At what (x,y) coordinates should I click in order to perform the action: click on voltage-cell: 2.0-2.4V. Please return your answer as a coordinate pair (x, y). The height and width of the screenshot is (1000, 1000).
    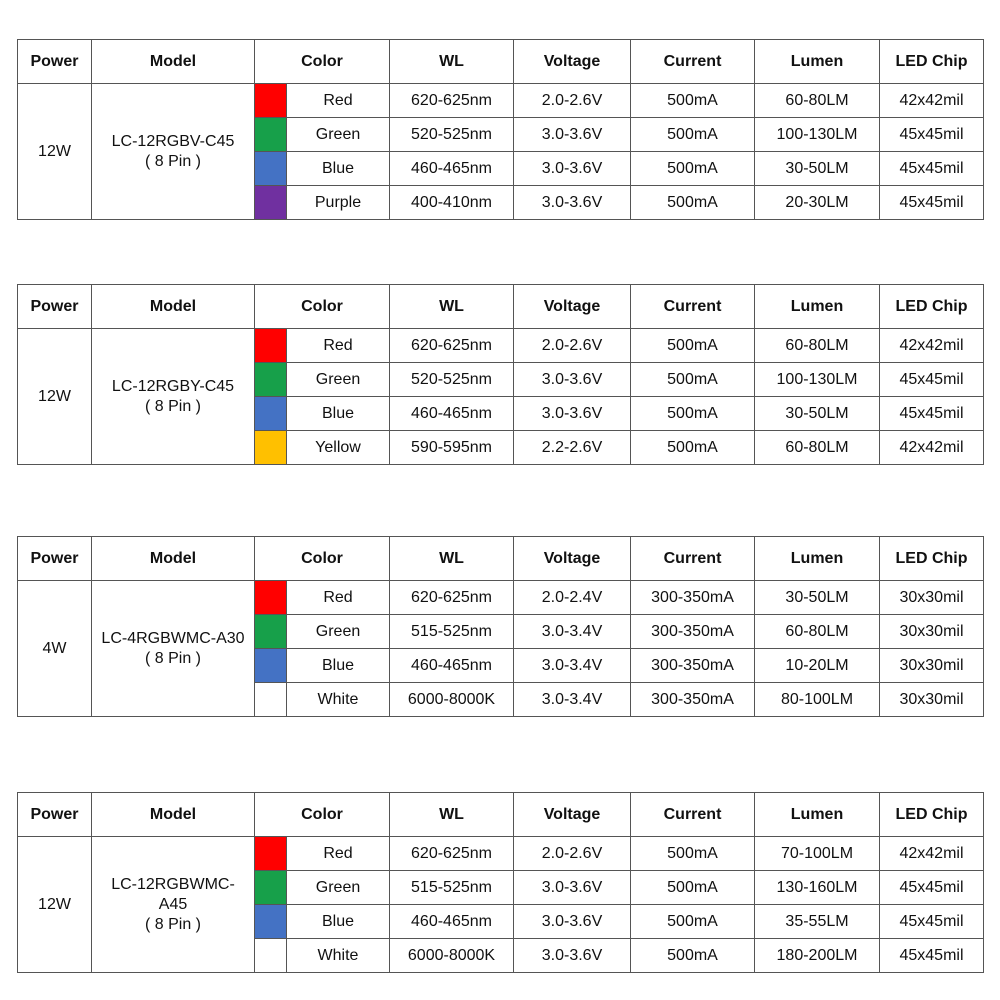
    Looking at the image, I should click on (572, 597).